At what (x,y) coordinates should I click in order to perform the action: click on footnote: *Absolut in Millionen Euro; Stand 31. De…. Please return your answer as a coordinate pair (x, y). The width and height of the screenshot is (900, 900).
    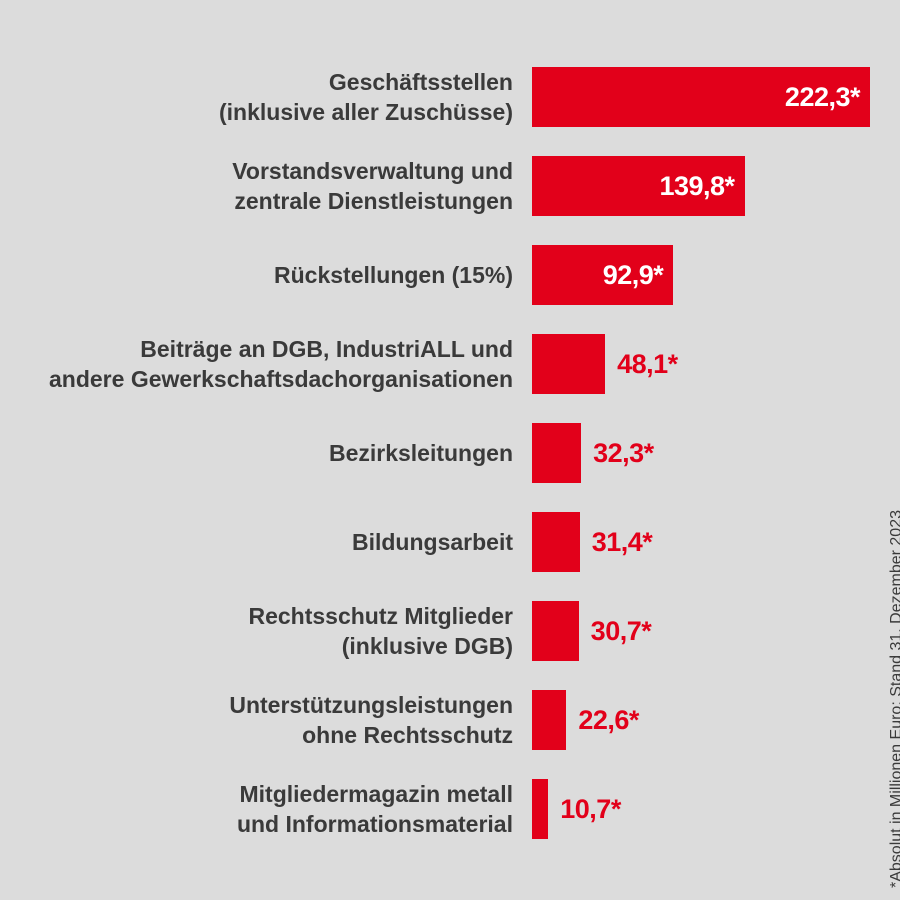
    Looking at the image, I should click on (894, 699).